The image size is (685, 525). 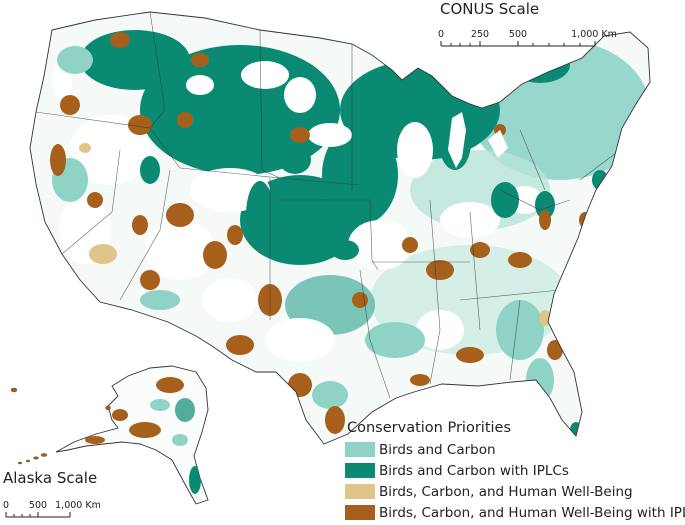 I want to click on conus-scale-tick-250: 250, so click(x=480, y=34).